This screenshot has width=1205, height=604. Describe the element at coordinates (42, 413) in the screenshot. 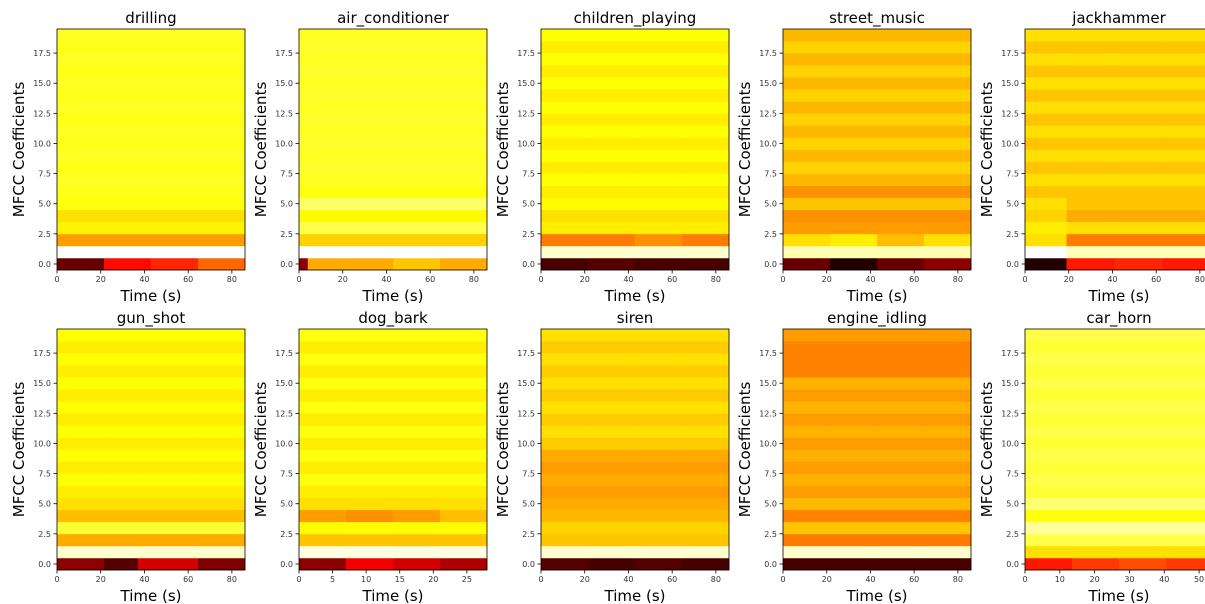

I see `y-tick-label: 12.5` at that location.